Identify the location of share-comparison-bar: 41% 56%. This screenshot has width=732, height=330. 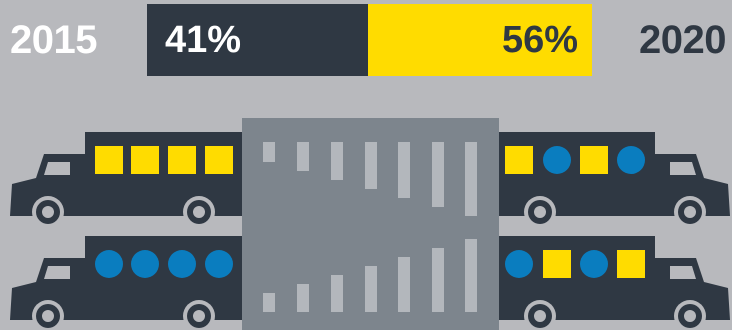
(369, 40).